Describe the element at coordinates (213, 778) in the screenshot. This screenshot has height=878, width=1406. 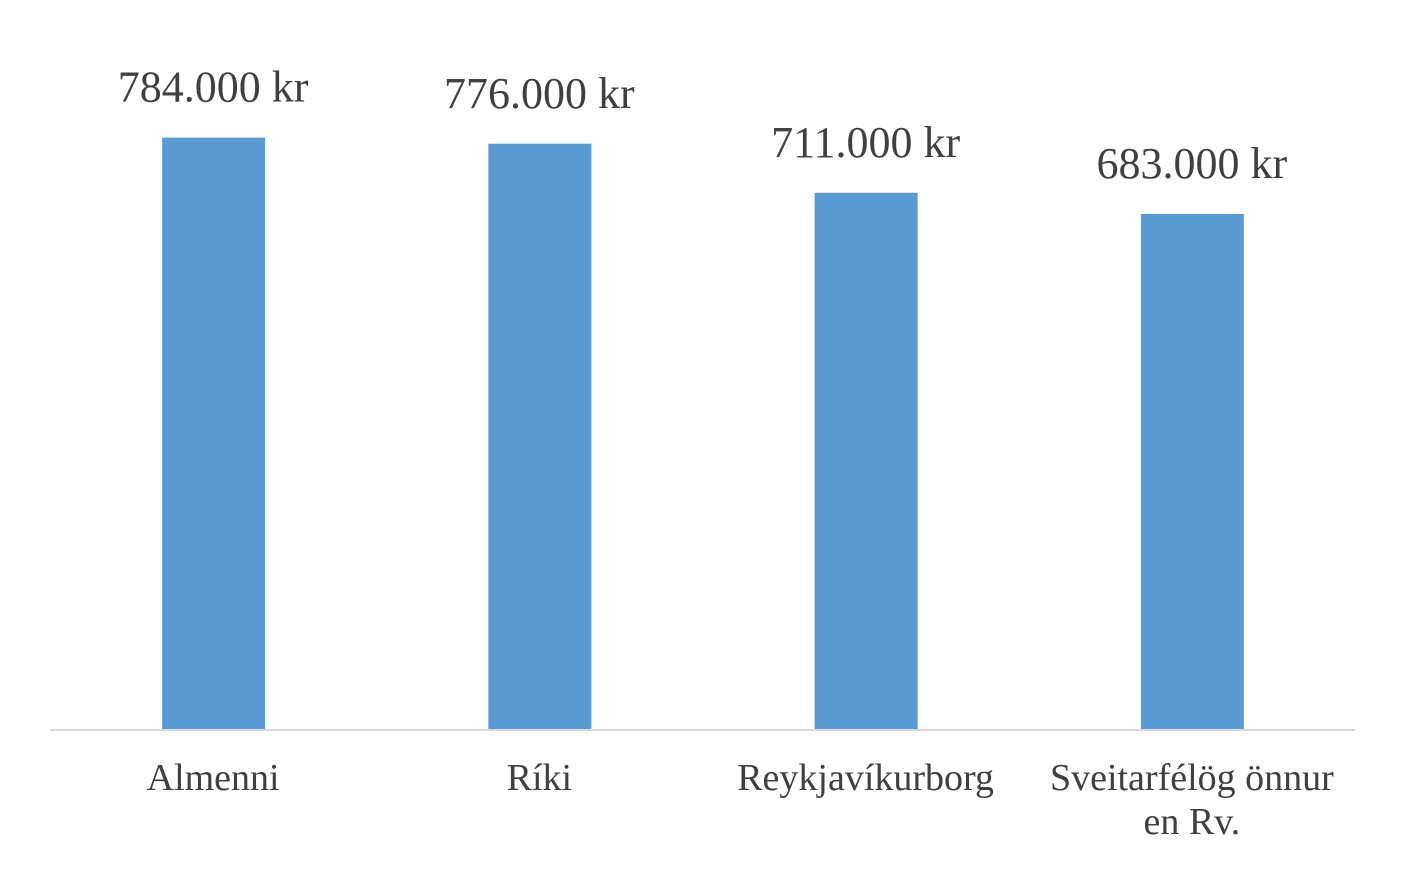
I see `x-tick-label: Almenni` at that location.